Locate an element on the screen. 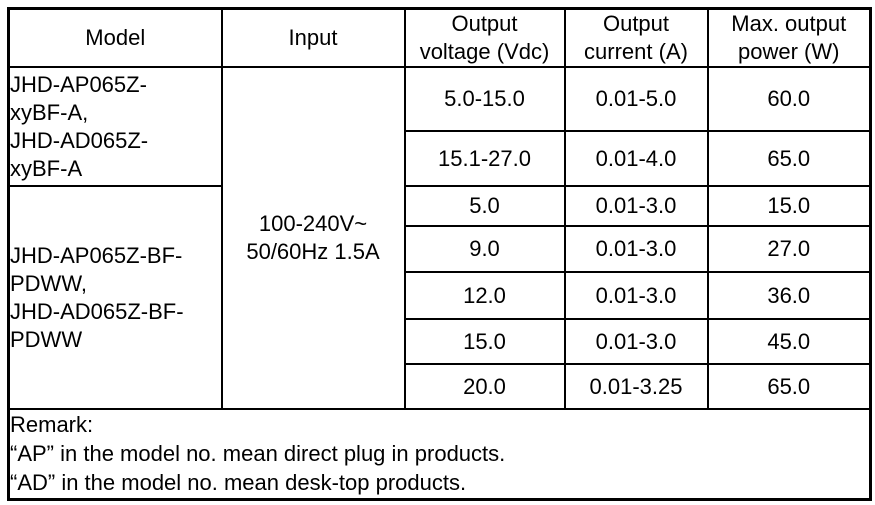 The image size is (875, 505). table-row: 9.0 0.01-3.0 27.0 is located at coordinates (440, 249).